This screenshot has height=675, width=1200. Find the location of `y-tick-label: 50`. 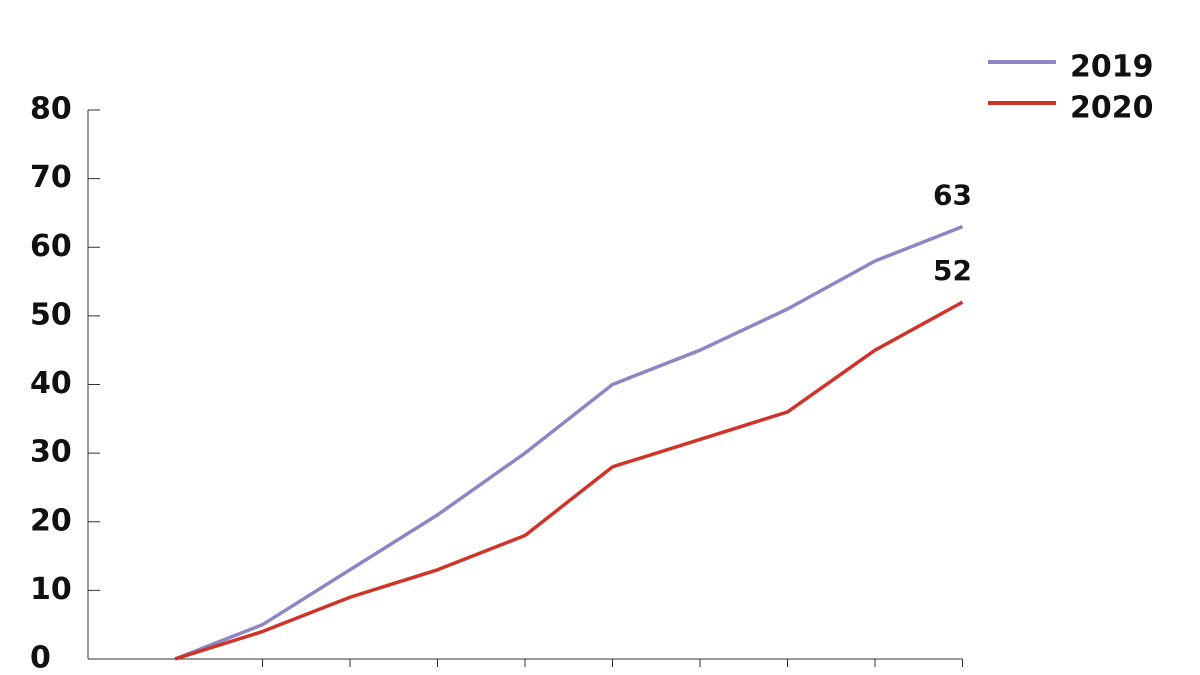

y-tick-label: 50 is located at coordinates (51, 314).